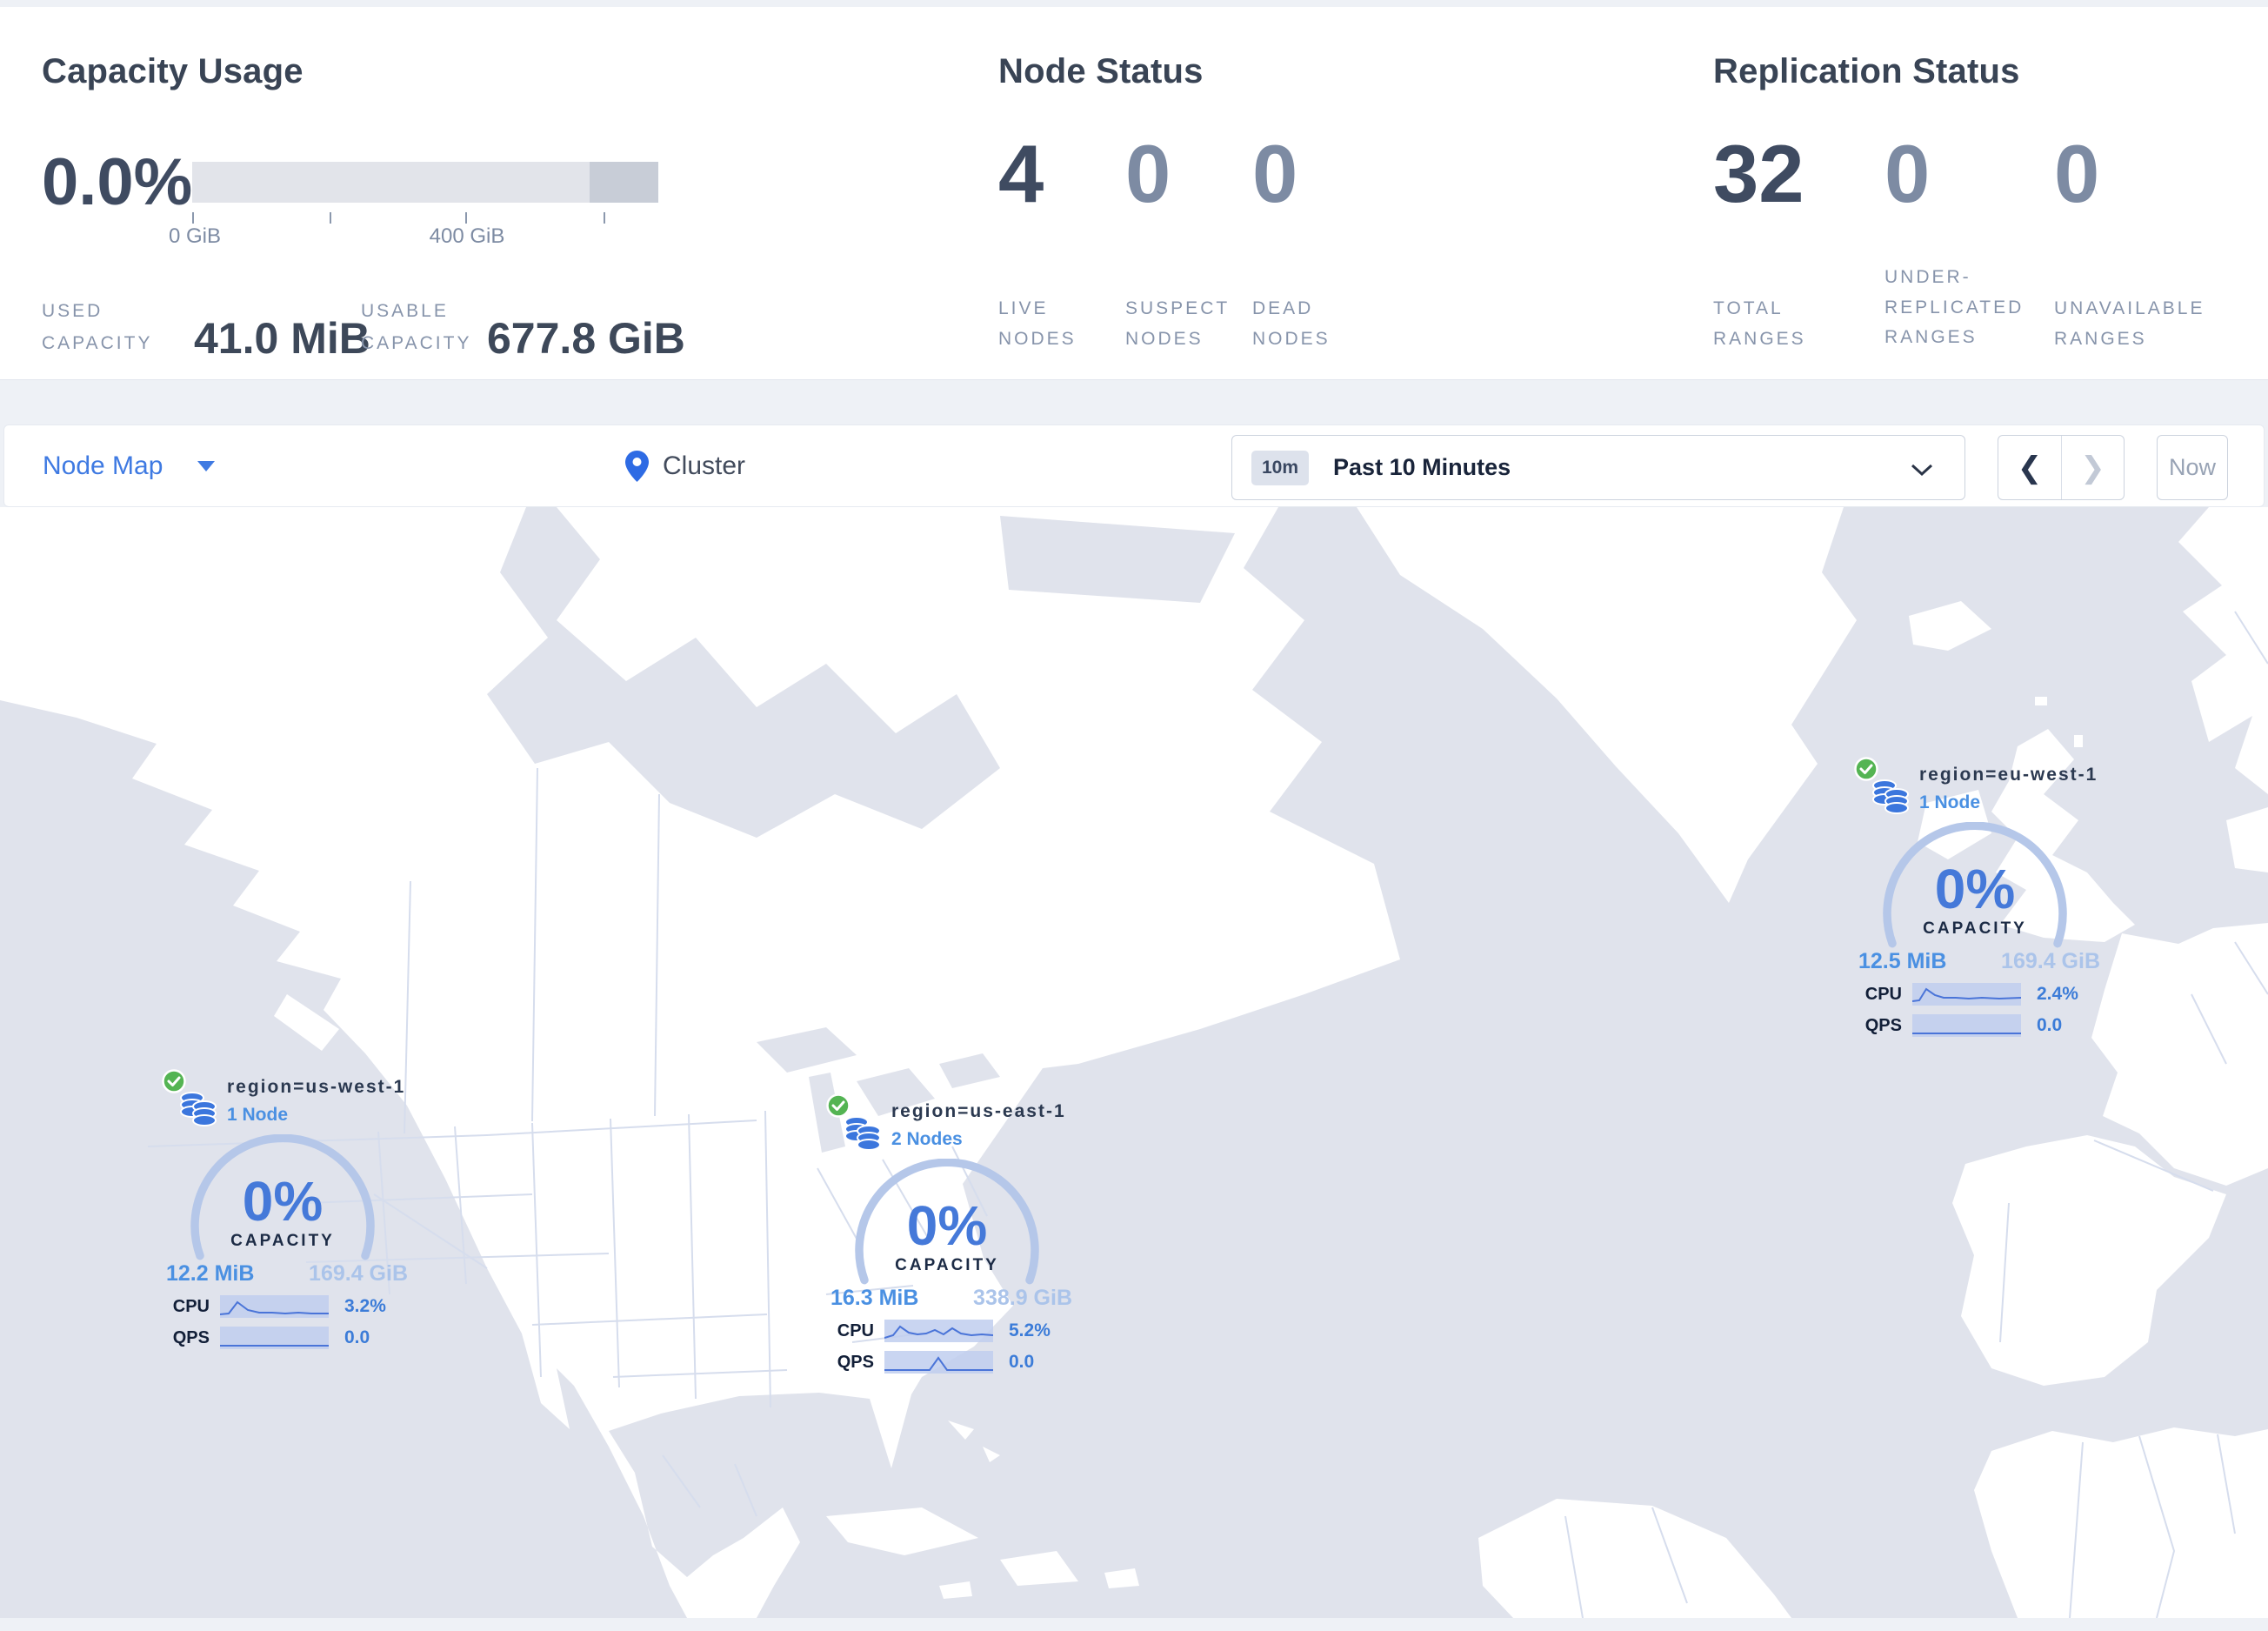 The width and height of the screenshot is (2268, 1631). I want to click on node-count-link: 2 Nodes, so click(927, 1139).